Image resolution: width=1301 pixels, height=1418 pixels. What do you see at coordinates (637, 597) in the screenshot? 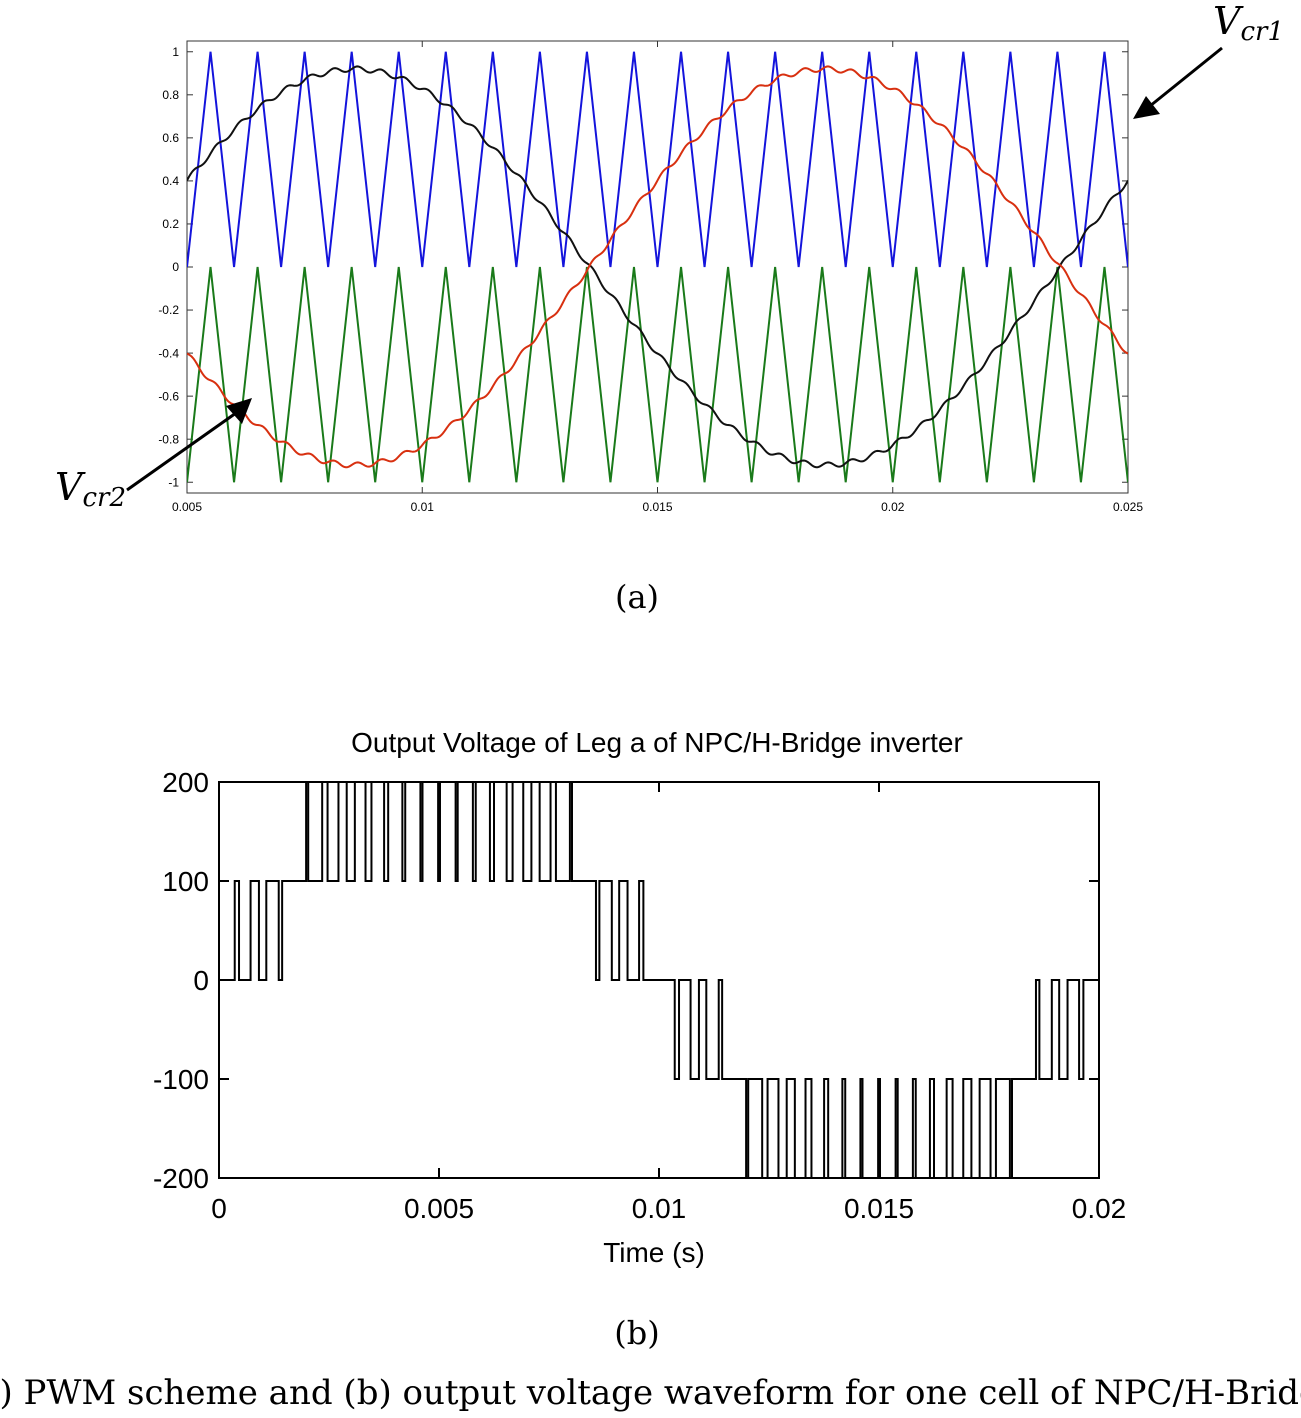
I see `panel-a-label: (a)` at bounding box center [637, 597].